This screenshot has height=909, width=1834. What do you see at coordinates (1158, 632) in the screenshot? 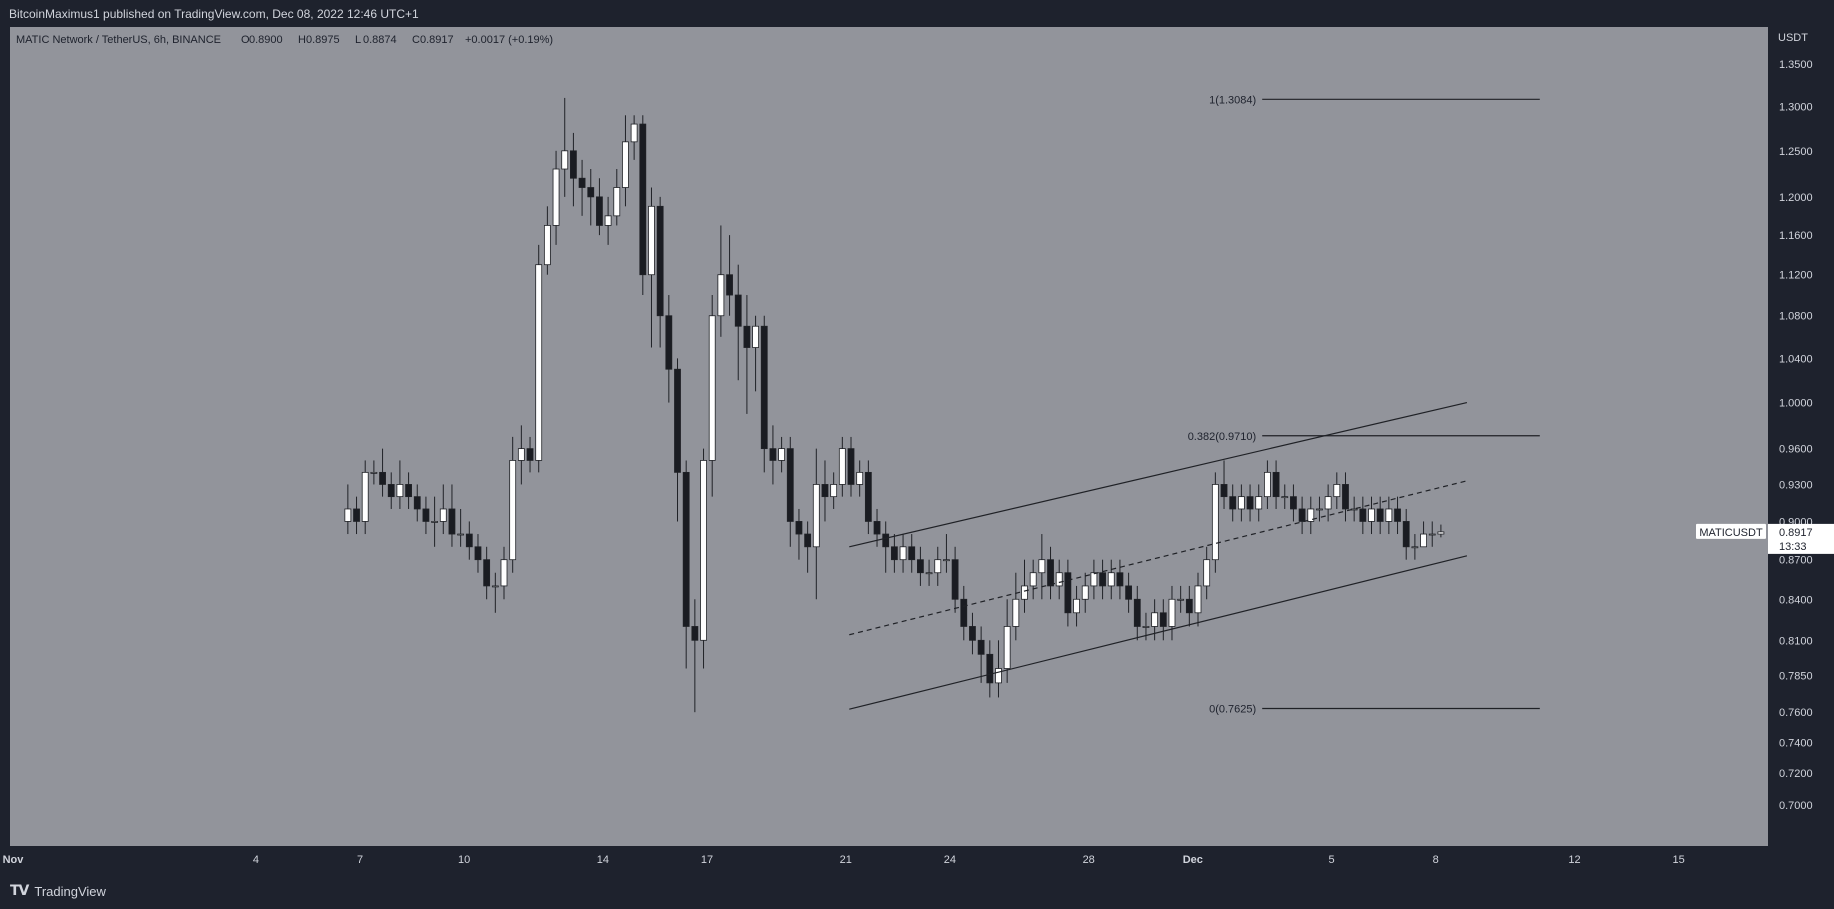
I see `channel-lower-line` at bounding box center [1158, 632].